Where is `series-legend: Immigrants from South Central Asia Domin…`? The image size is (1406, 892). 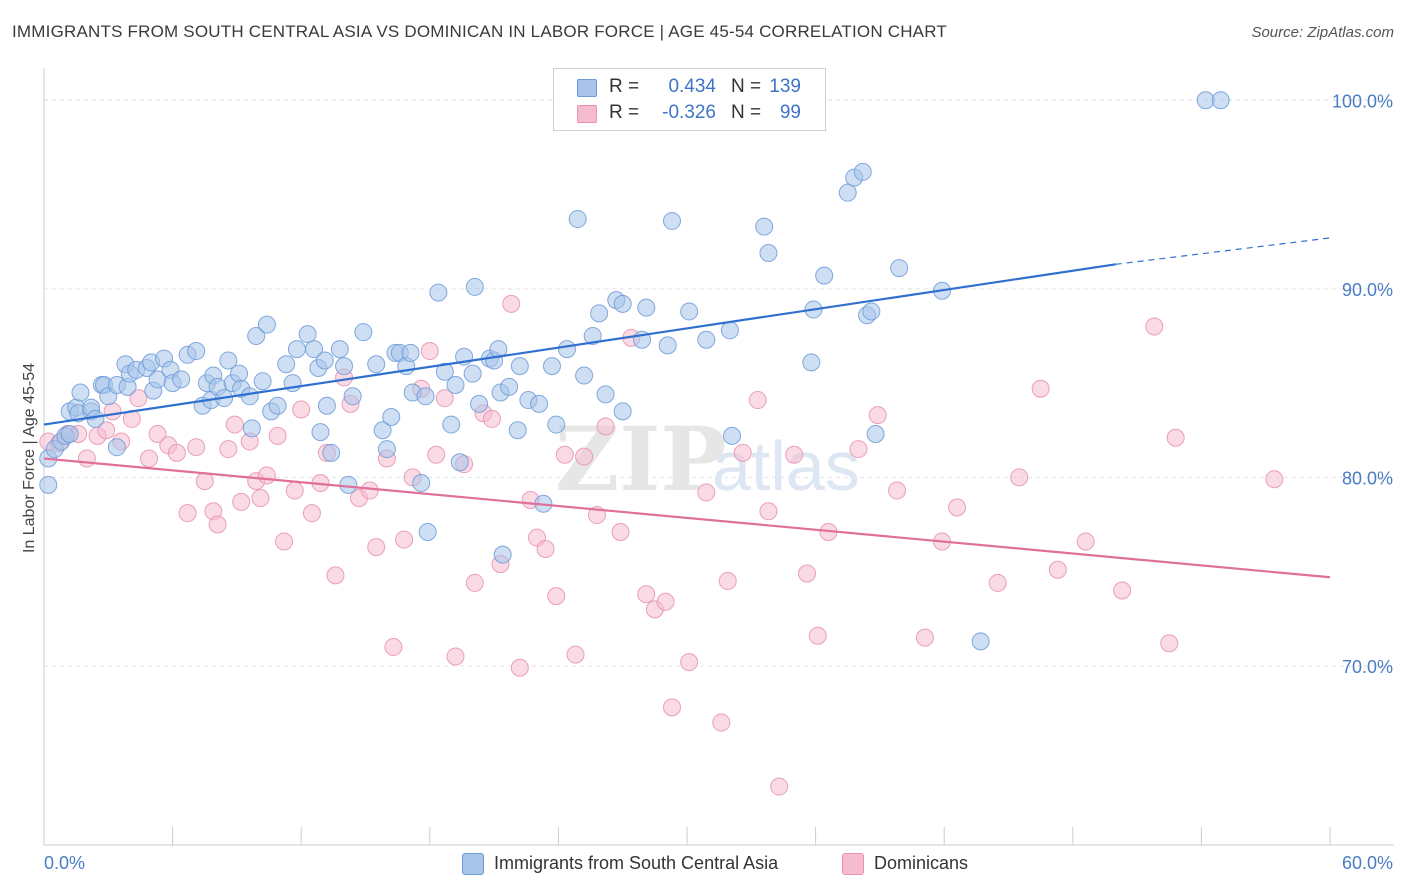 series-legend: Immigrants from South Central Asia Domin… is located at coordinates (703, 865).